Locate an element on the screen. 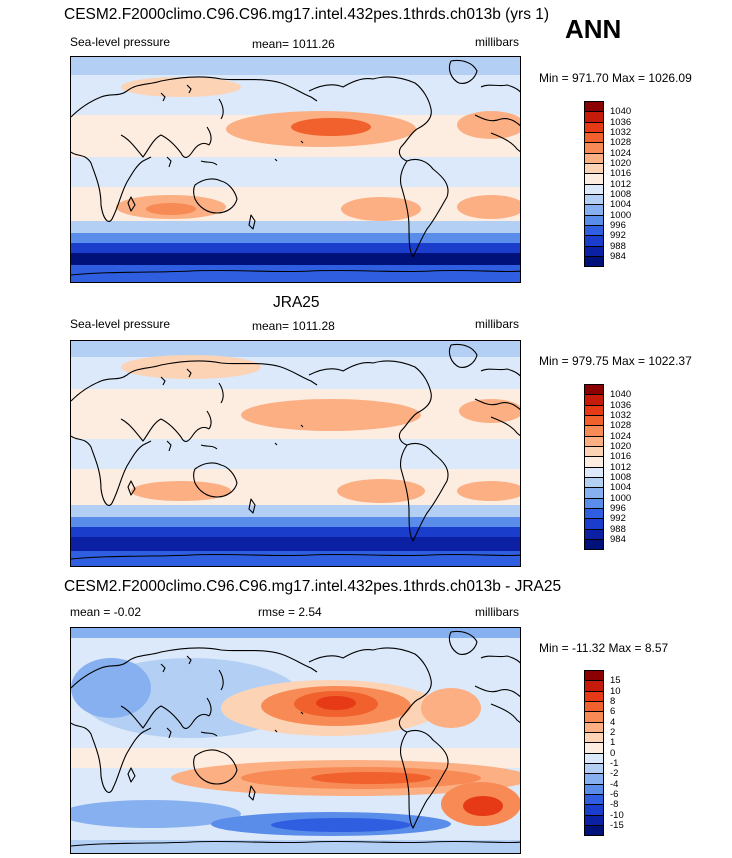  panel-3-rmse-label: rmse = 2.54 is located at coordinates (290, 612).